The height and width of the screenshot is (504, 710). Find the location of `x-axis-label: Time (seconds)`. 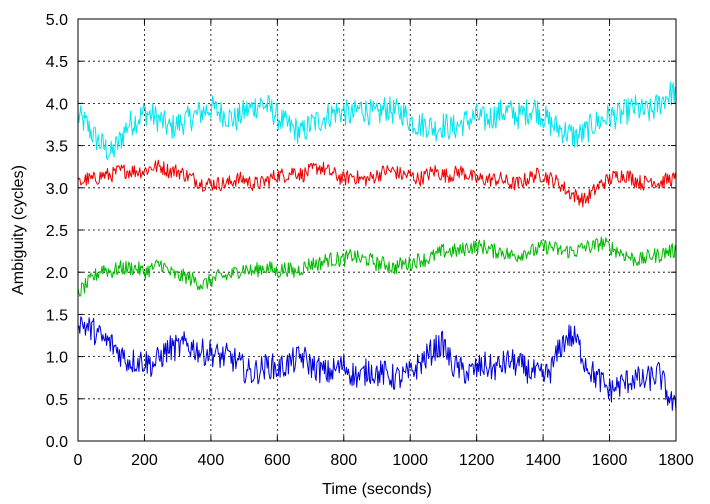

x-axis-label: Time (seconds) is located at coordinates (377, 489).